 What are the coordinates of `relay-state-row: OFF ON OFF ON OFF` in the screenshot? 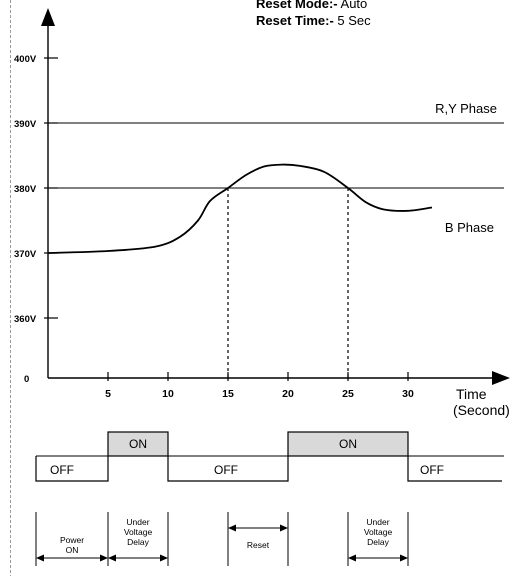 It's located at (269, 456).